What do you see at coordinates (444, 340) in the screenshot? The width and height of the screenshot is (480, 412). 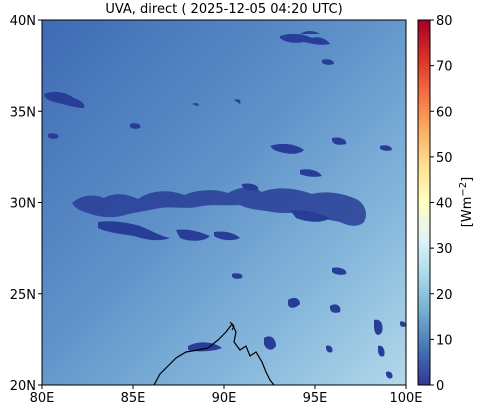 I see `colorbar-tick-label: 10` at bounding box center [444, 340].